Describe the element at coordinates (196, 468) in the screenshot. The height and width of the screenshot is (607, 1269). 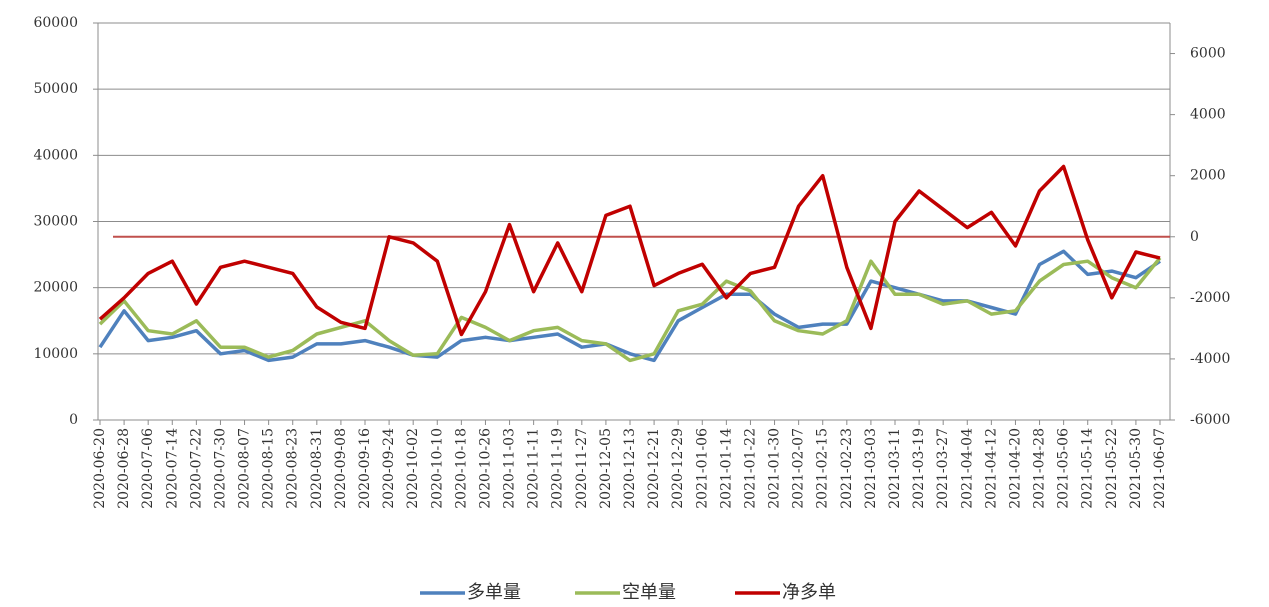
I see `x-tick-label: 2020-07-22` at that location.